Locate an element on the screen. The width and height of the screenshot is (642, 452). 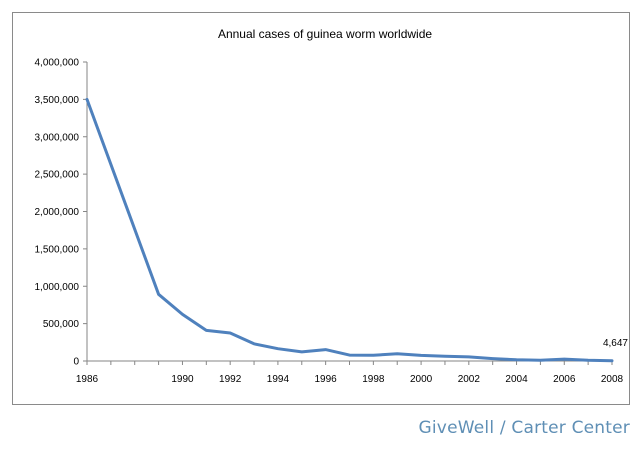
x-tick-label: 1994 is located at coordinates (278, 379).